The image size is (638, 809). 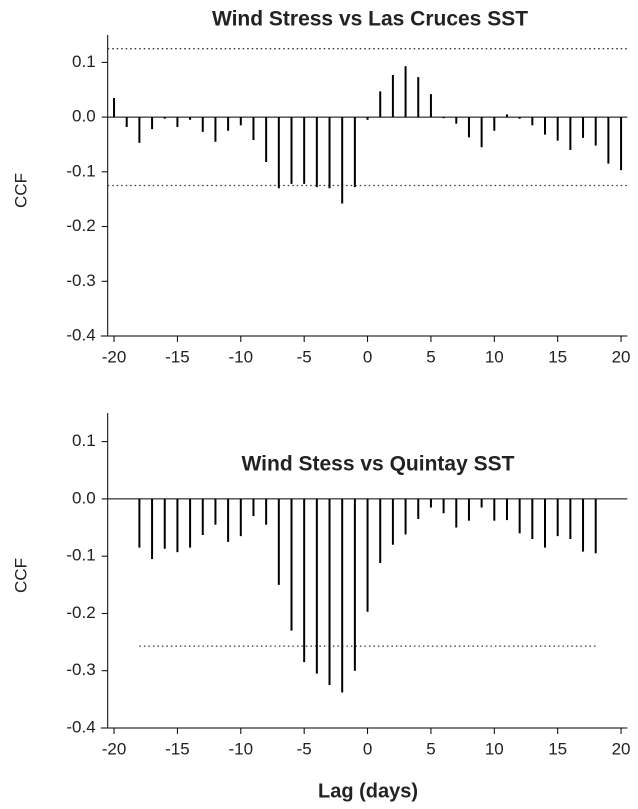 I want to click on chart-title: Wind Stress vs Las Cruces SST, so click(x=370, y=19).